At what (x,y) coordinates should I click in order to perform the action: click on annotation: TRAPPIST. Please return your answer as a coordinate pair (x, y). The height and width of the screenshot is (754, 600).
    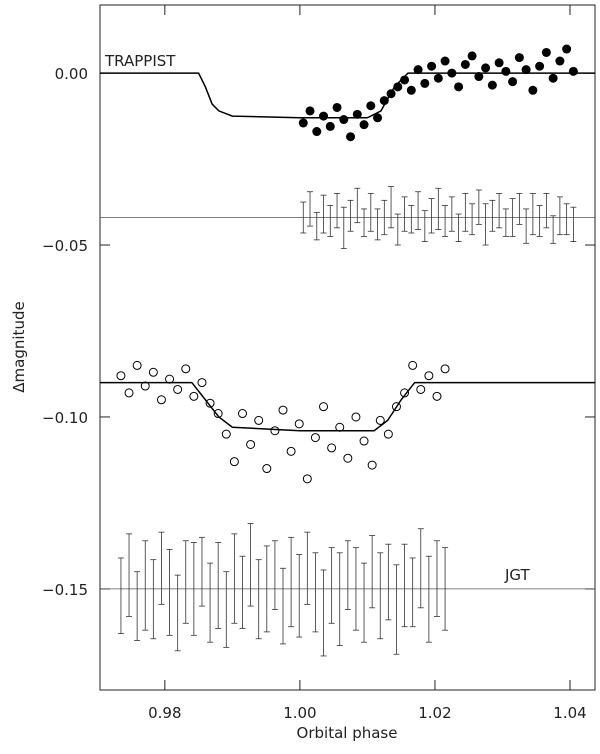
    Looking at the image, I should click on (140, 61).